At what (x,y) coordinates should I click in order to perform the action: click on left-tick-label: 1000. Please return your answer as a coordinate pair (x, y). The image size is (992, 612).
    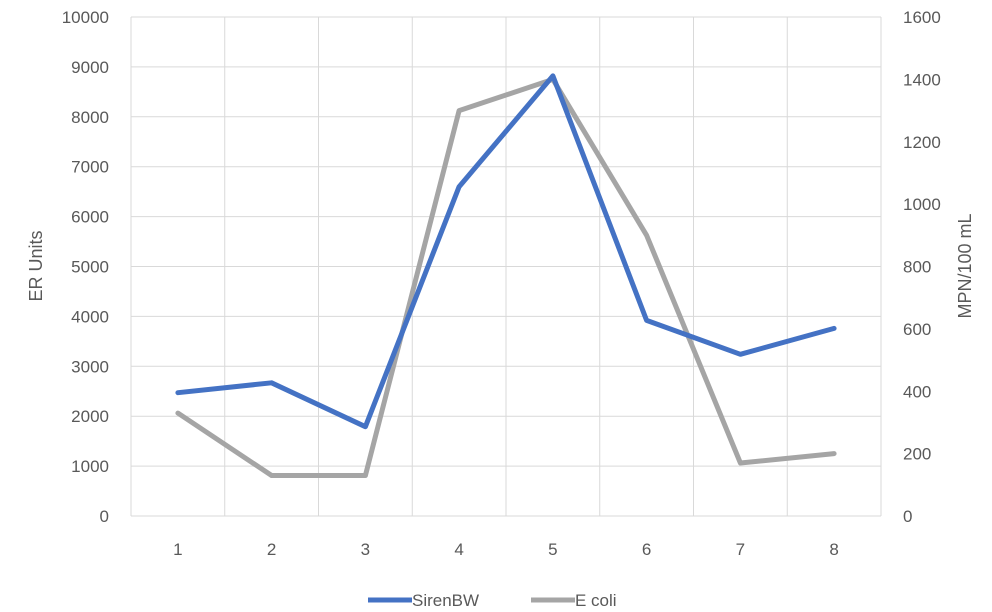
    Looking at the image, I should click on (90, 466).